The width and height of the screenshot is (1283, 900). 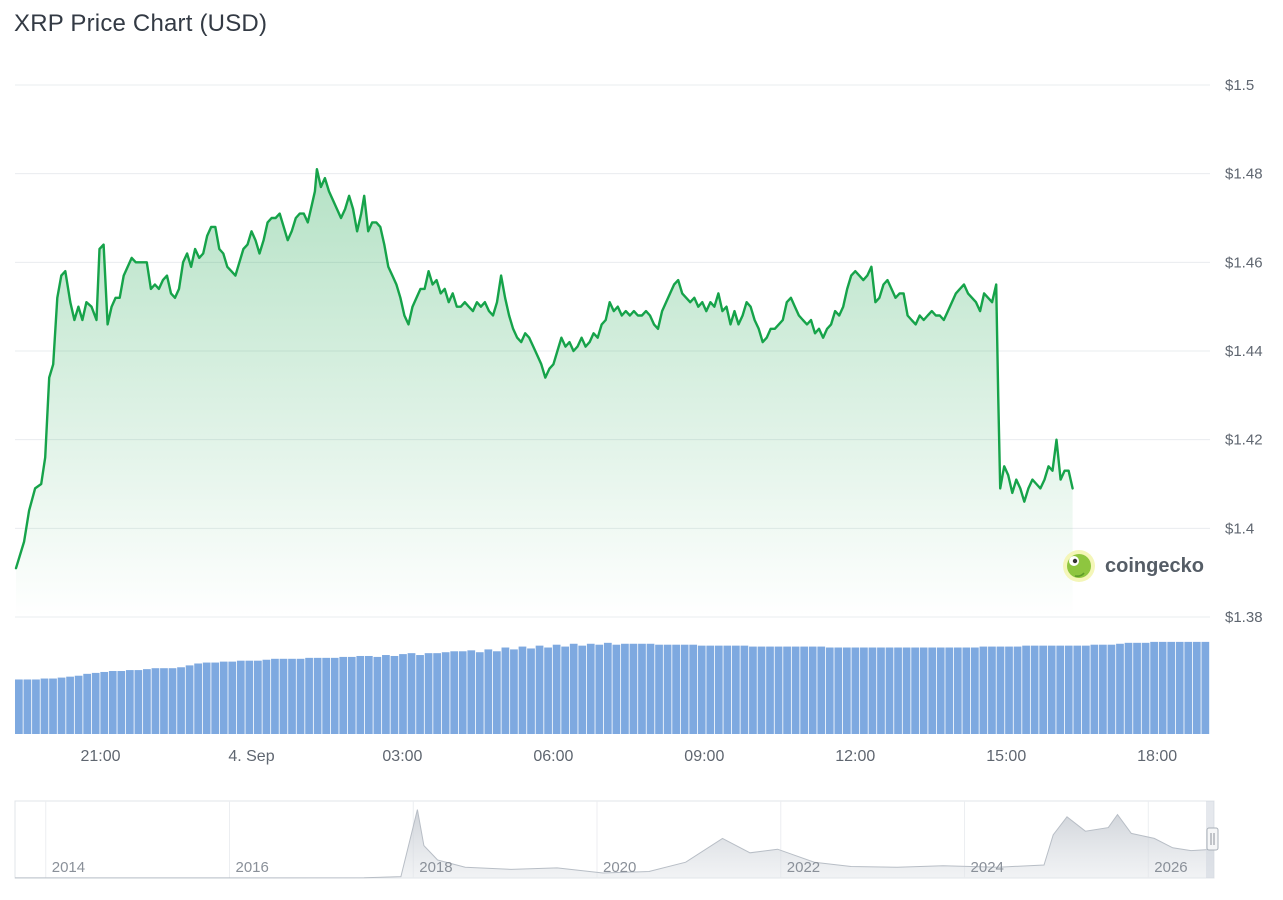 I want to click on x-tick-label: 18:00, so click(x=1157, y=756).